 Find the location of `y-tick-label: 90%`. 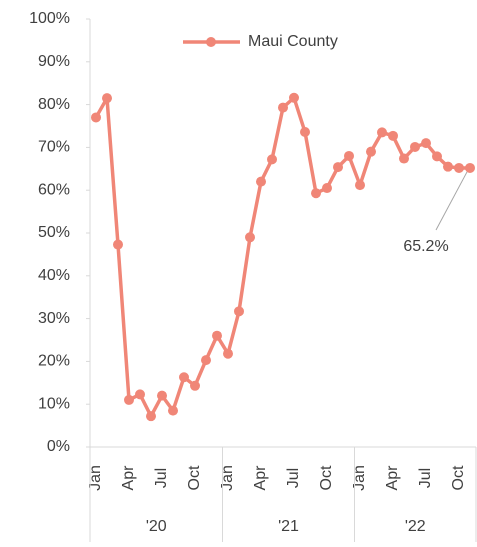

y-tick-label: 90% is located at coordinates (54, 61).